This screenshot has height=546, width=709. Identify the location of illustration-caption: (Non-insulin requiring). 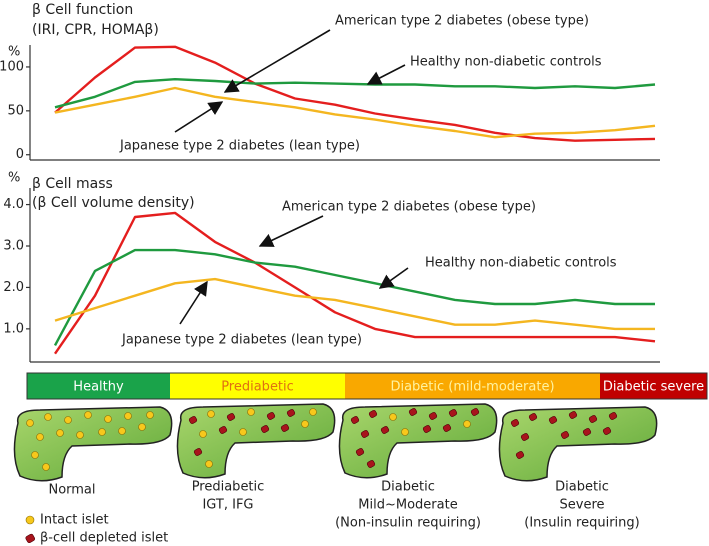
(408, 523).